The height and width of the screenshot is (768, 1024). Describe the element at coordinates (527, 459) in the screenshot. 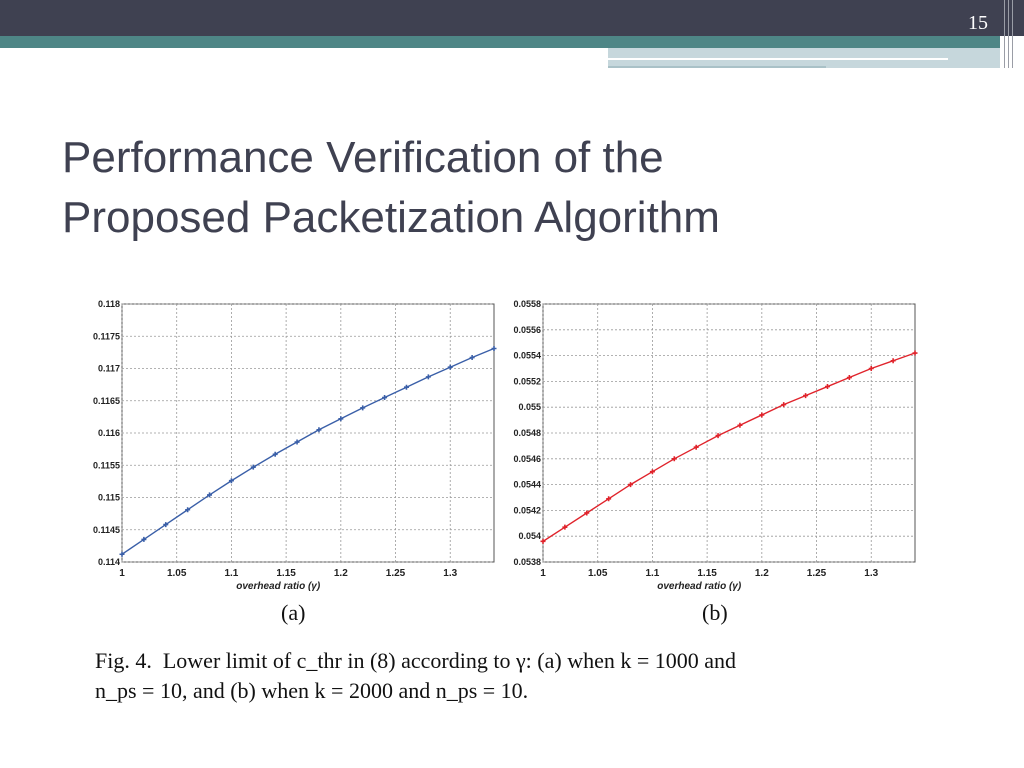

I see `y-tick-label: 0.0546` at that location.